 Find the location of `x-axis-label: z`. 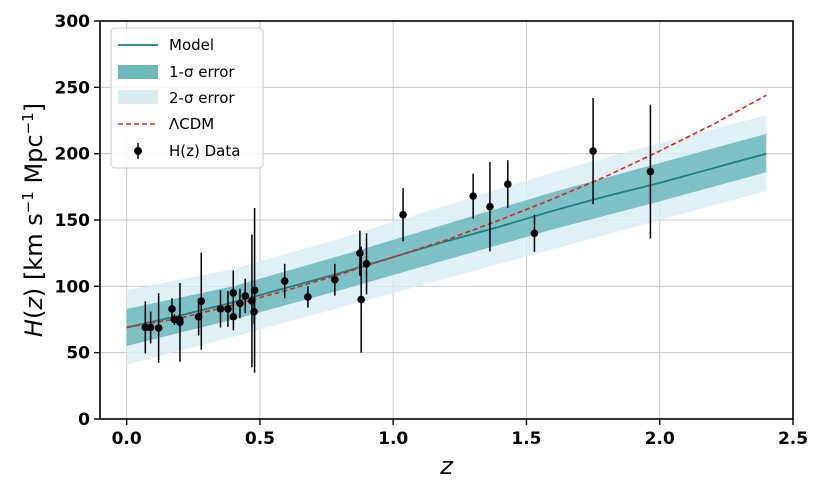

x-axis-label: z is located at coordinates (446, 466).